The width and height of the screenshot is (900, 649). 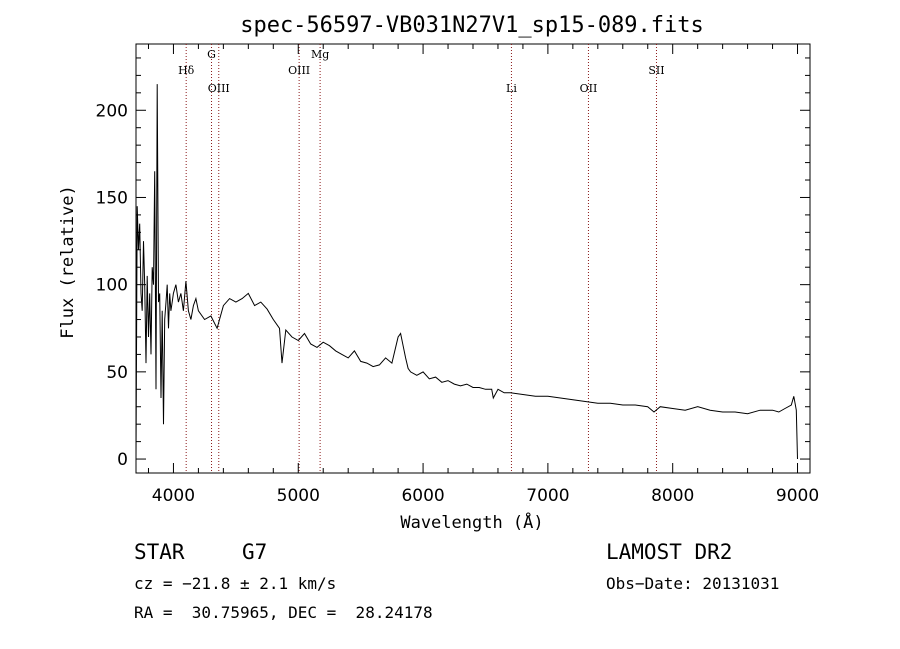 What do you see at coordinates (122, 460) in the screenshot?
I see `y-tick-label: 0` at bounding box center [122, 460].